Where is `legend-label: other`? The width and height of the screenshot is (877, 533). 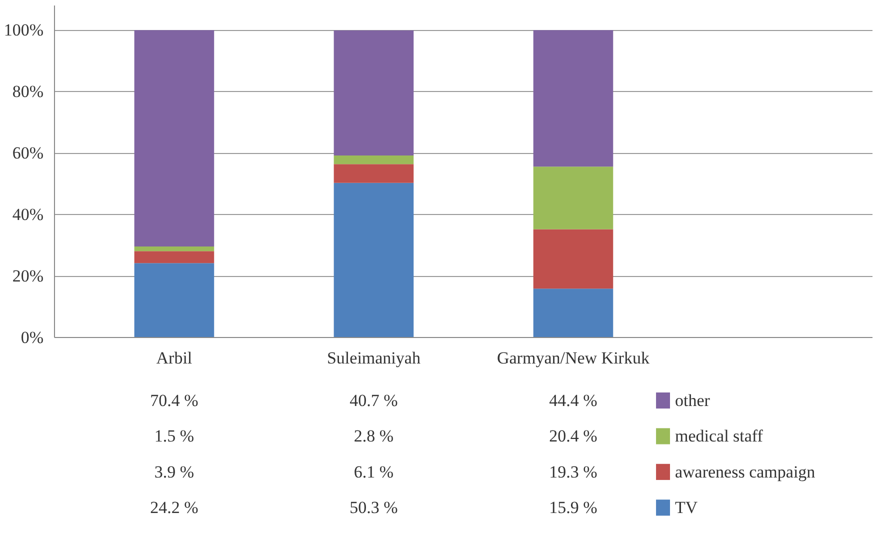 legend-label: other is located at coordinates (692, 400).